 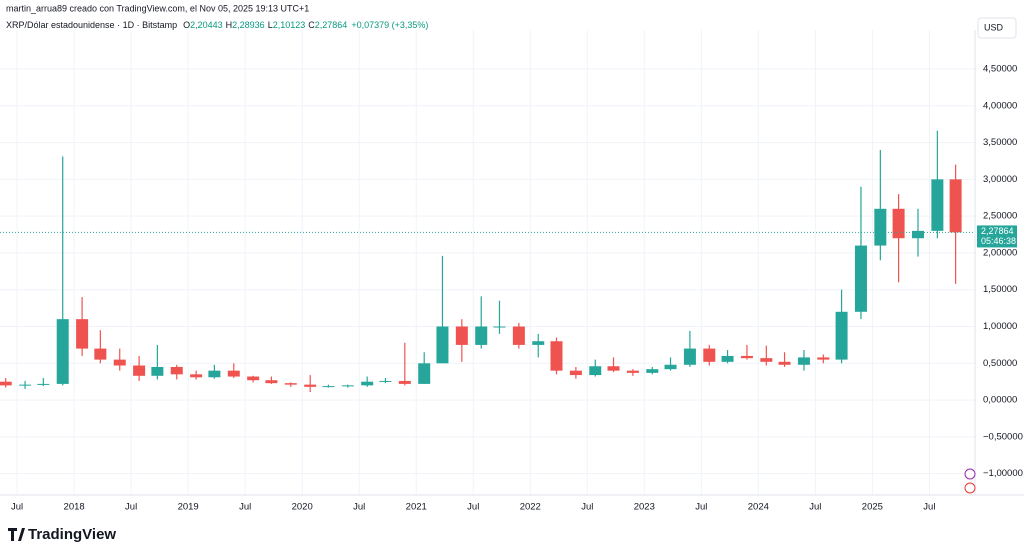 I want to click on x-tick-label: 2022, so click(x=530, y=507).